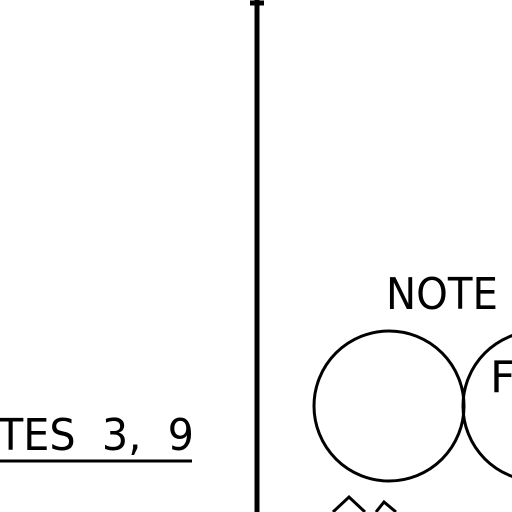 The width and height of the screenshot is (512, 512). What do you see at coordinates (97, 435) in the screenshot?
I see `notes-reference-text: TES 3, 9` at bounding box center [97, 435].